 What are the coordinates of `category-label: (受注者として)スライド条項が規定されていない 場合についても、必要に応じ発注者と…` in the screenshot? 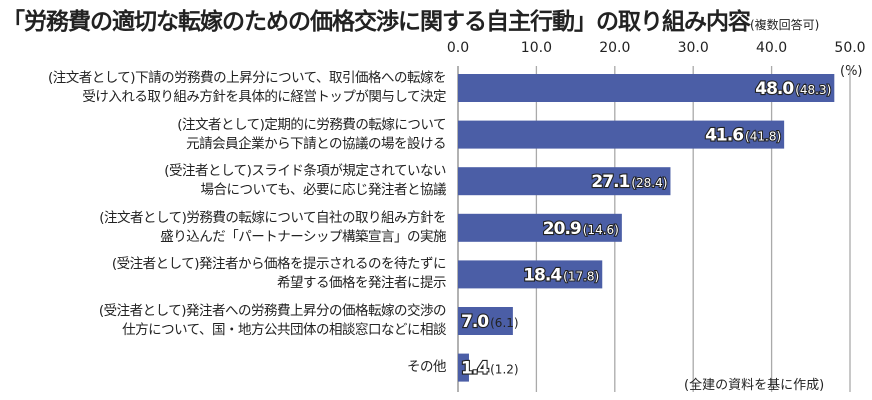 It's located at (305, 181).